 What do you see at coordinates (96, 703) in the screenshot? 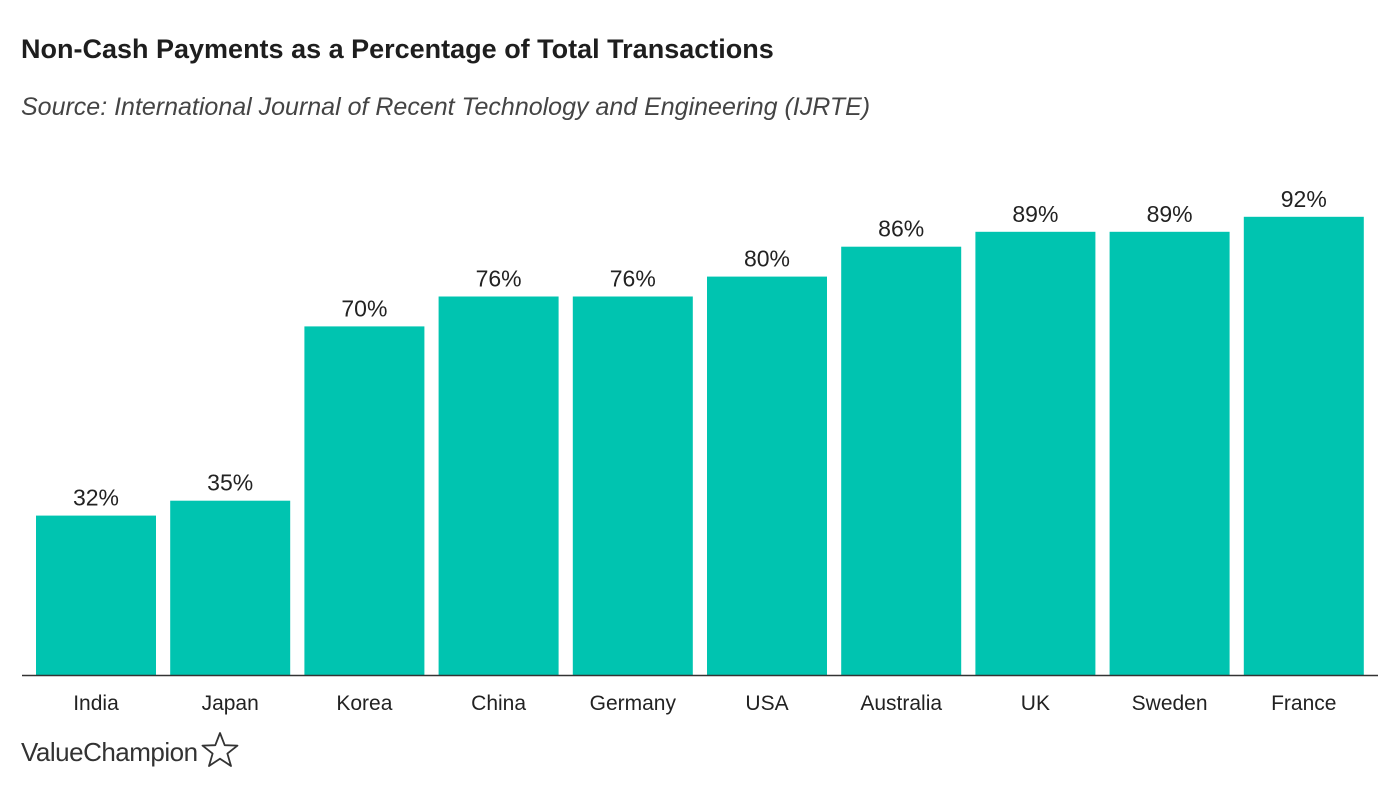
I see `x-tick-label-india: India` at bounding box center [96, 703].